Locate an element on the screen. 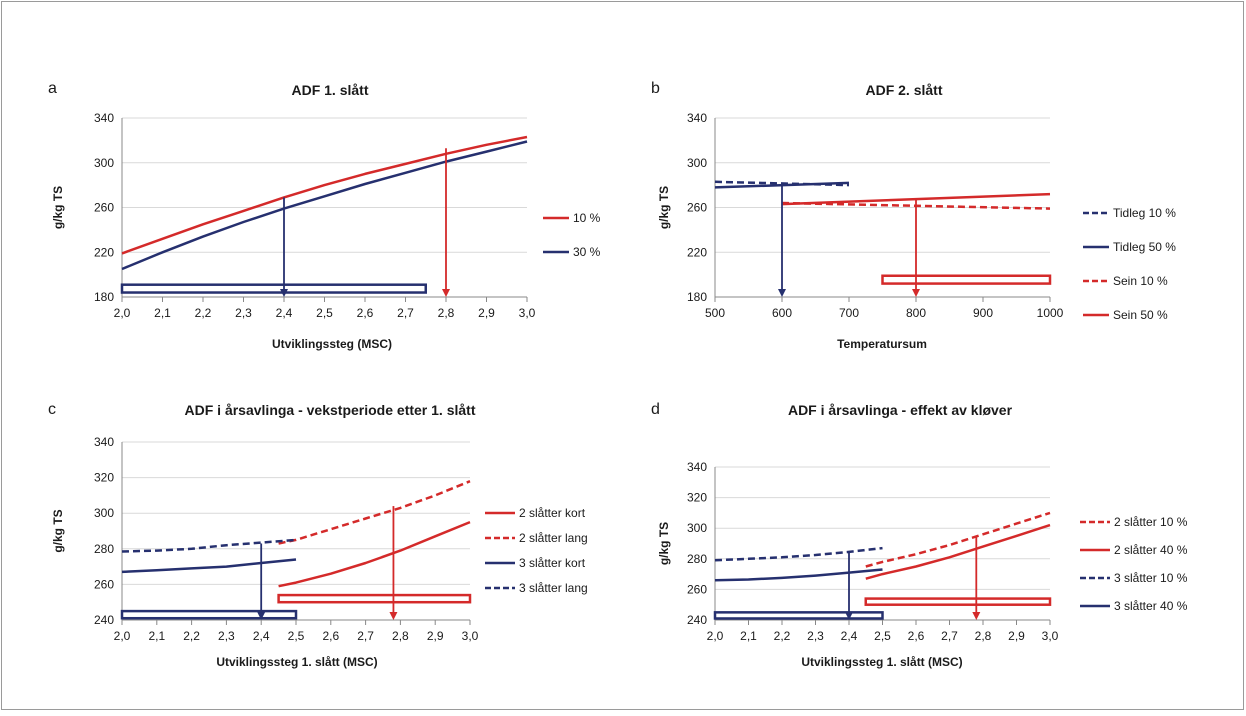 This screenshot has height=716, width=1246. legend-label: Tidleg 10 % is located at coordinates (1144, 213).